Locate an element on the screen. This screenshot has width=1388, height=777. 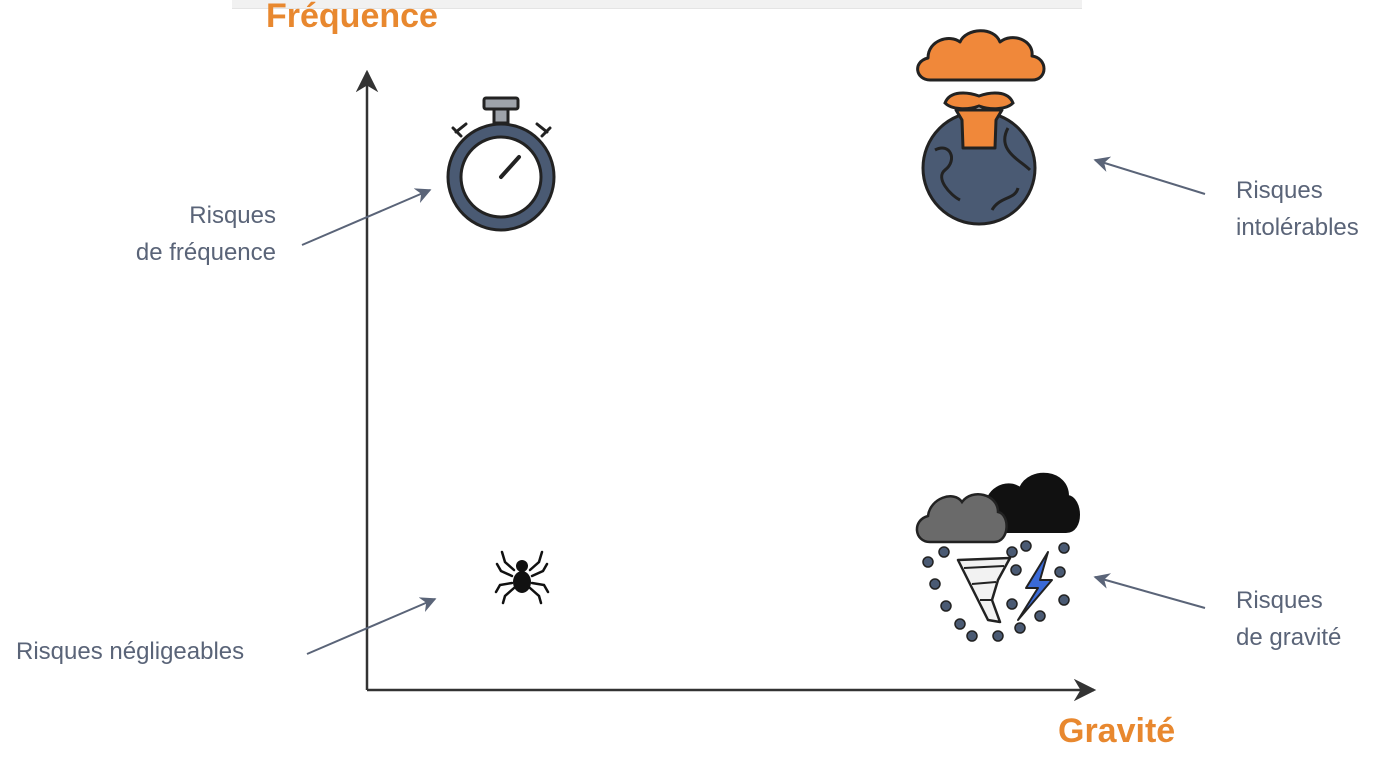
arrow-intolerable is located at coordinates (1149, 175).